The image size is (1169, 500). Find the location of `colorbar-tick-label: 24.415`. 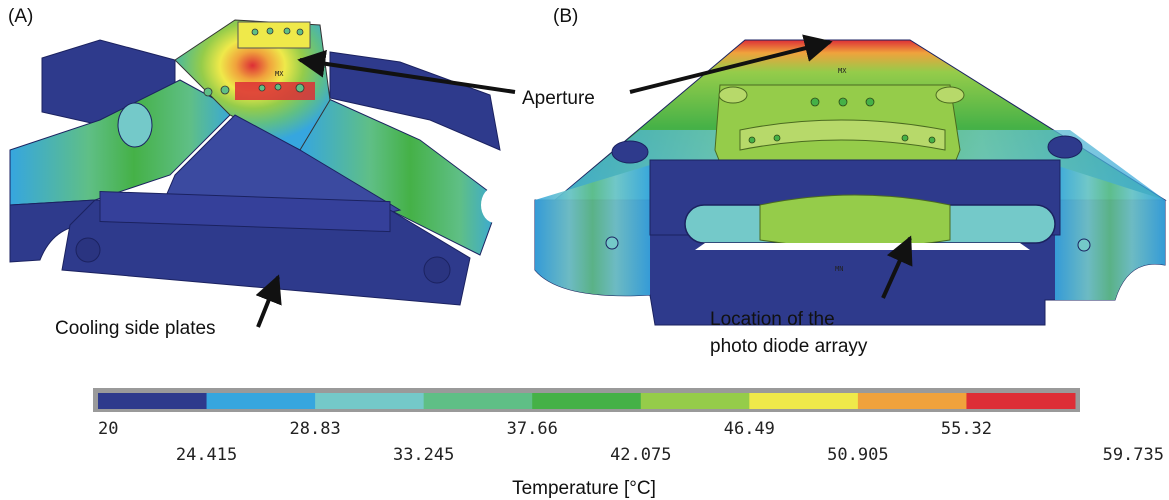

colorbar-tick-label: 24.415 is located at coordinates (206, 455).